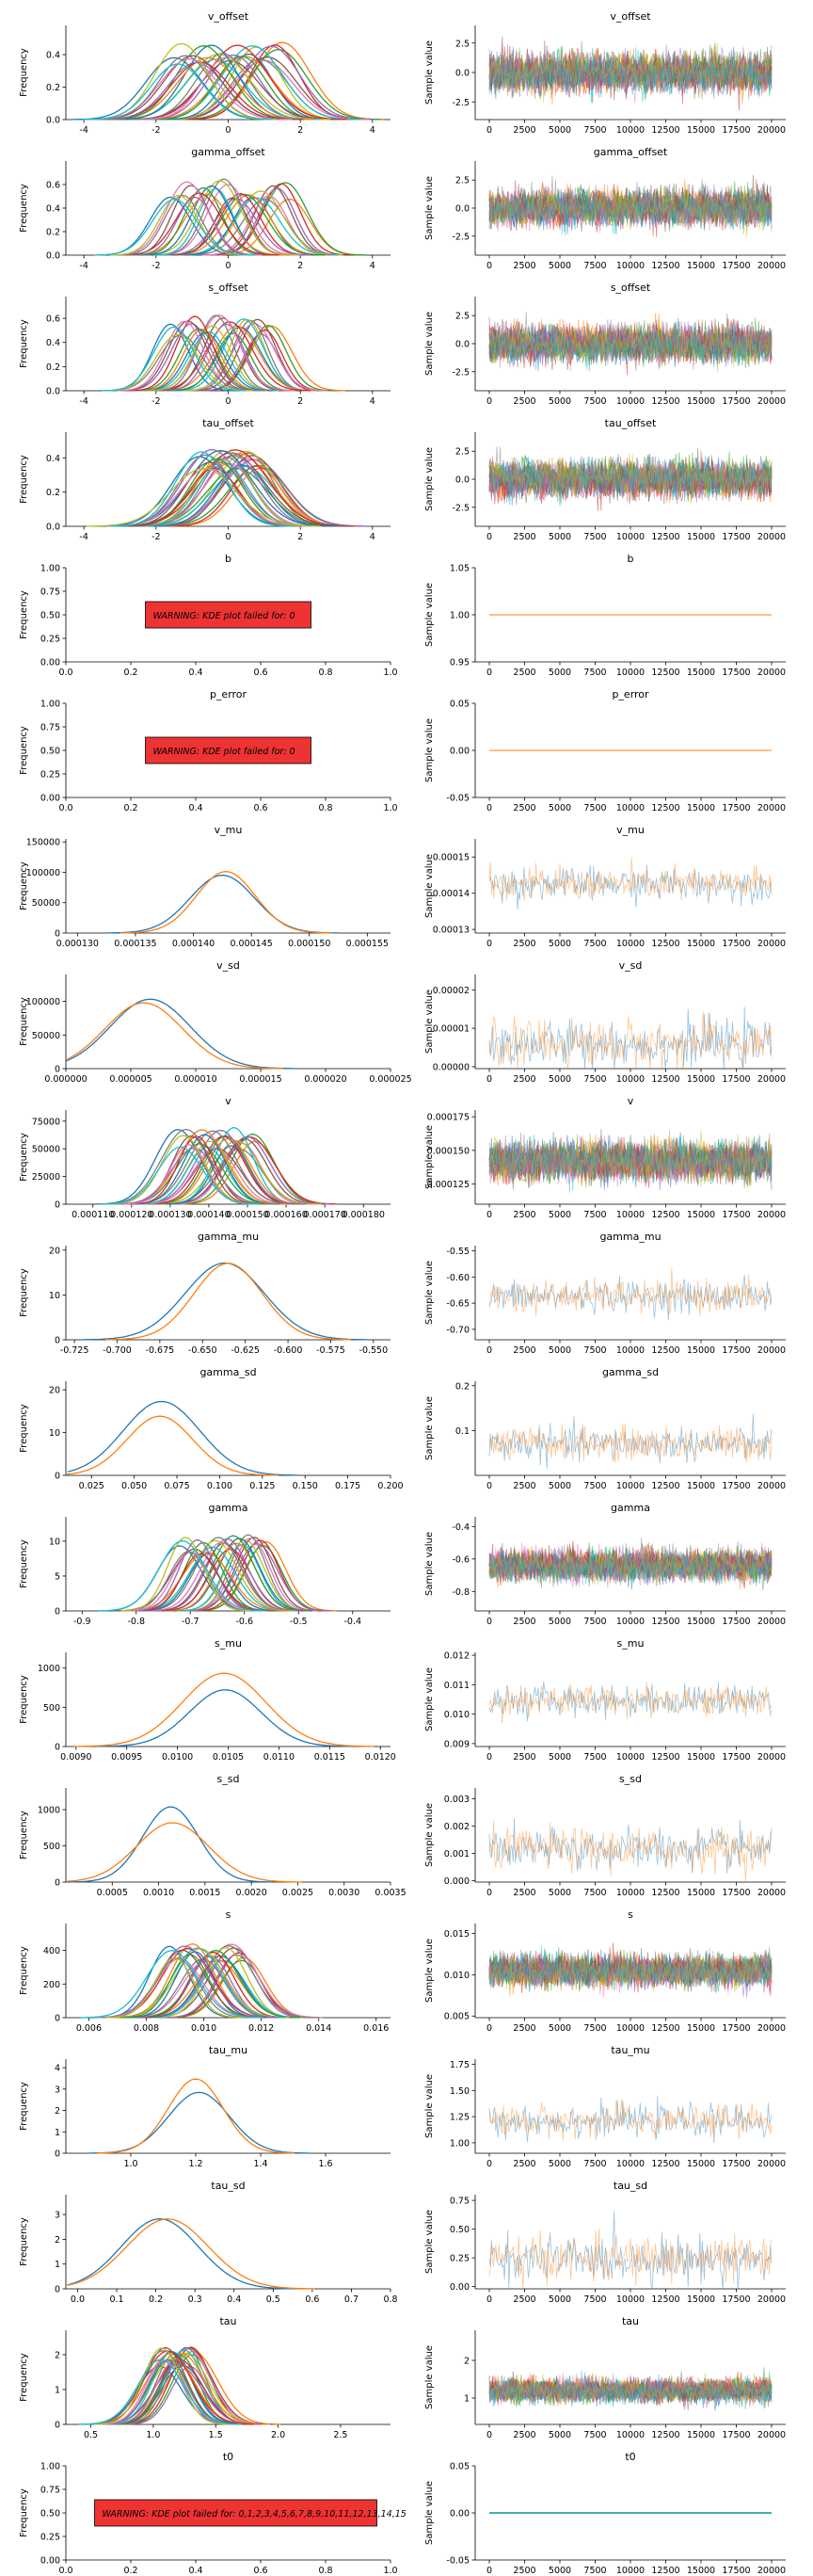 The width and height of the screenshot is (813, 2576). I want to click on kde-s_sd-ytick-label: 500, so click(51, 1847).